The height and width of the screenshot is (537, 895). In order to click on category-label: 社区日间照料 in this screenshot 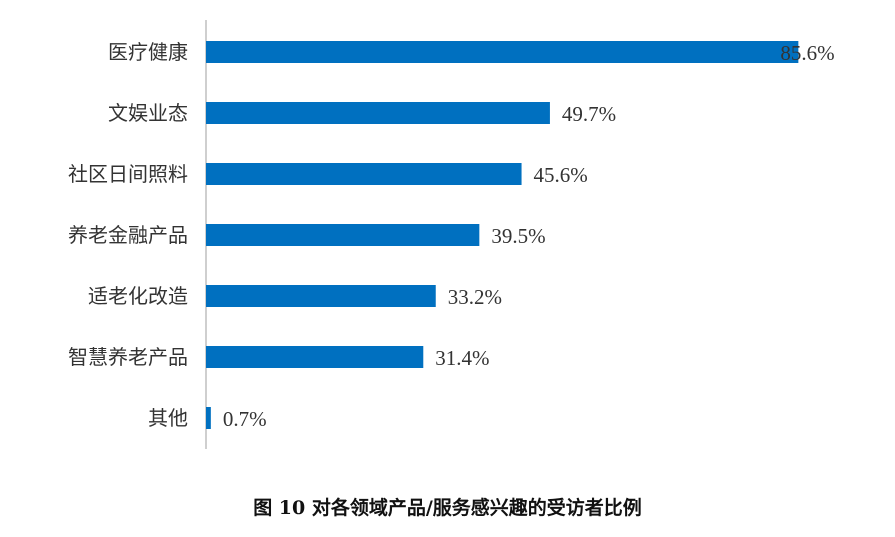, I will do `click(128, 174)`.